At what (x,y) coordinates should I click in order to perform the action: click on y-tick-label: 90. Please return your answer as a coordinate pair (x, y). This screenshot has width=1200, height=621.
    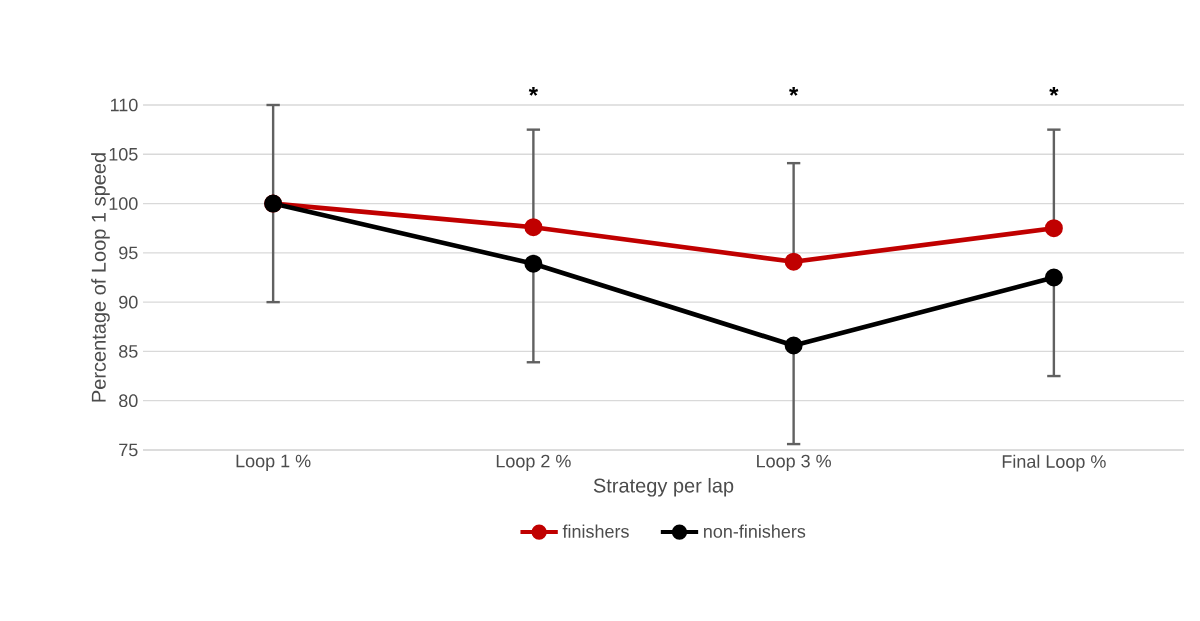
    Looking at the image, I should click on (128, 302).